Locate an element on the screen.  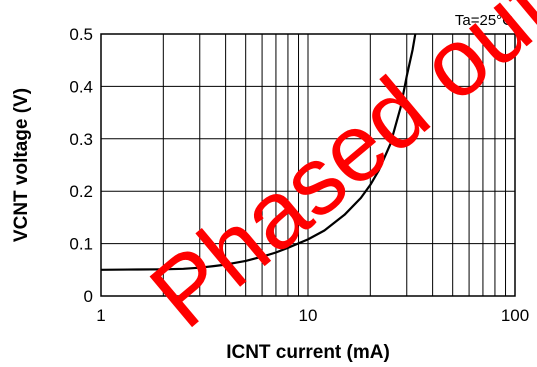
y-tick-label: 0.3 is located at coordinates (81, 139).